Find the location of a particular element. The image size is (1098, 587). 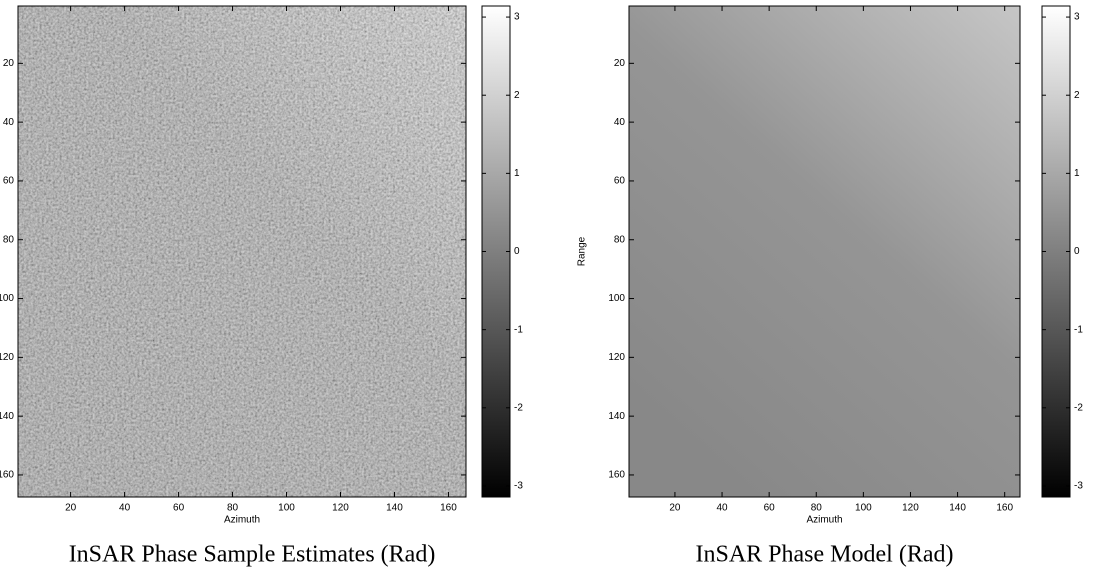

y-axis-label: Range is located at coordinates (582, 251).